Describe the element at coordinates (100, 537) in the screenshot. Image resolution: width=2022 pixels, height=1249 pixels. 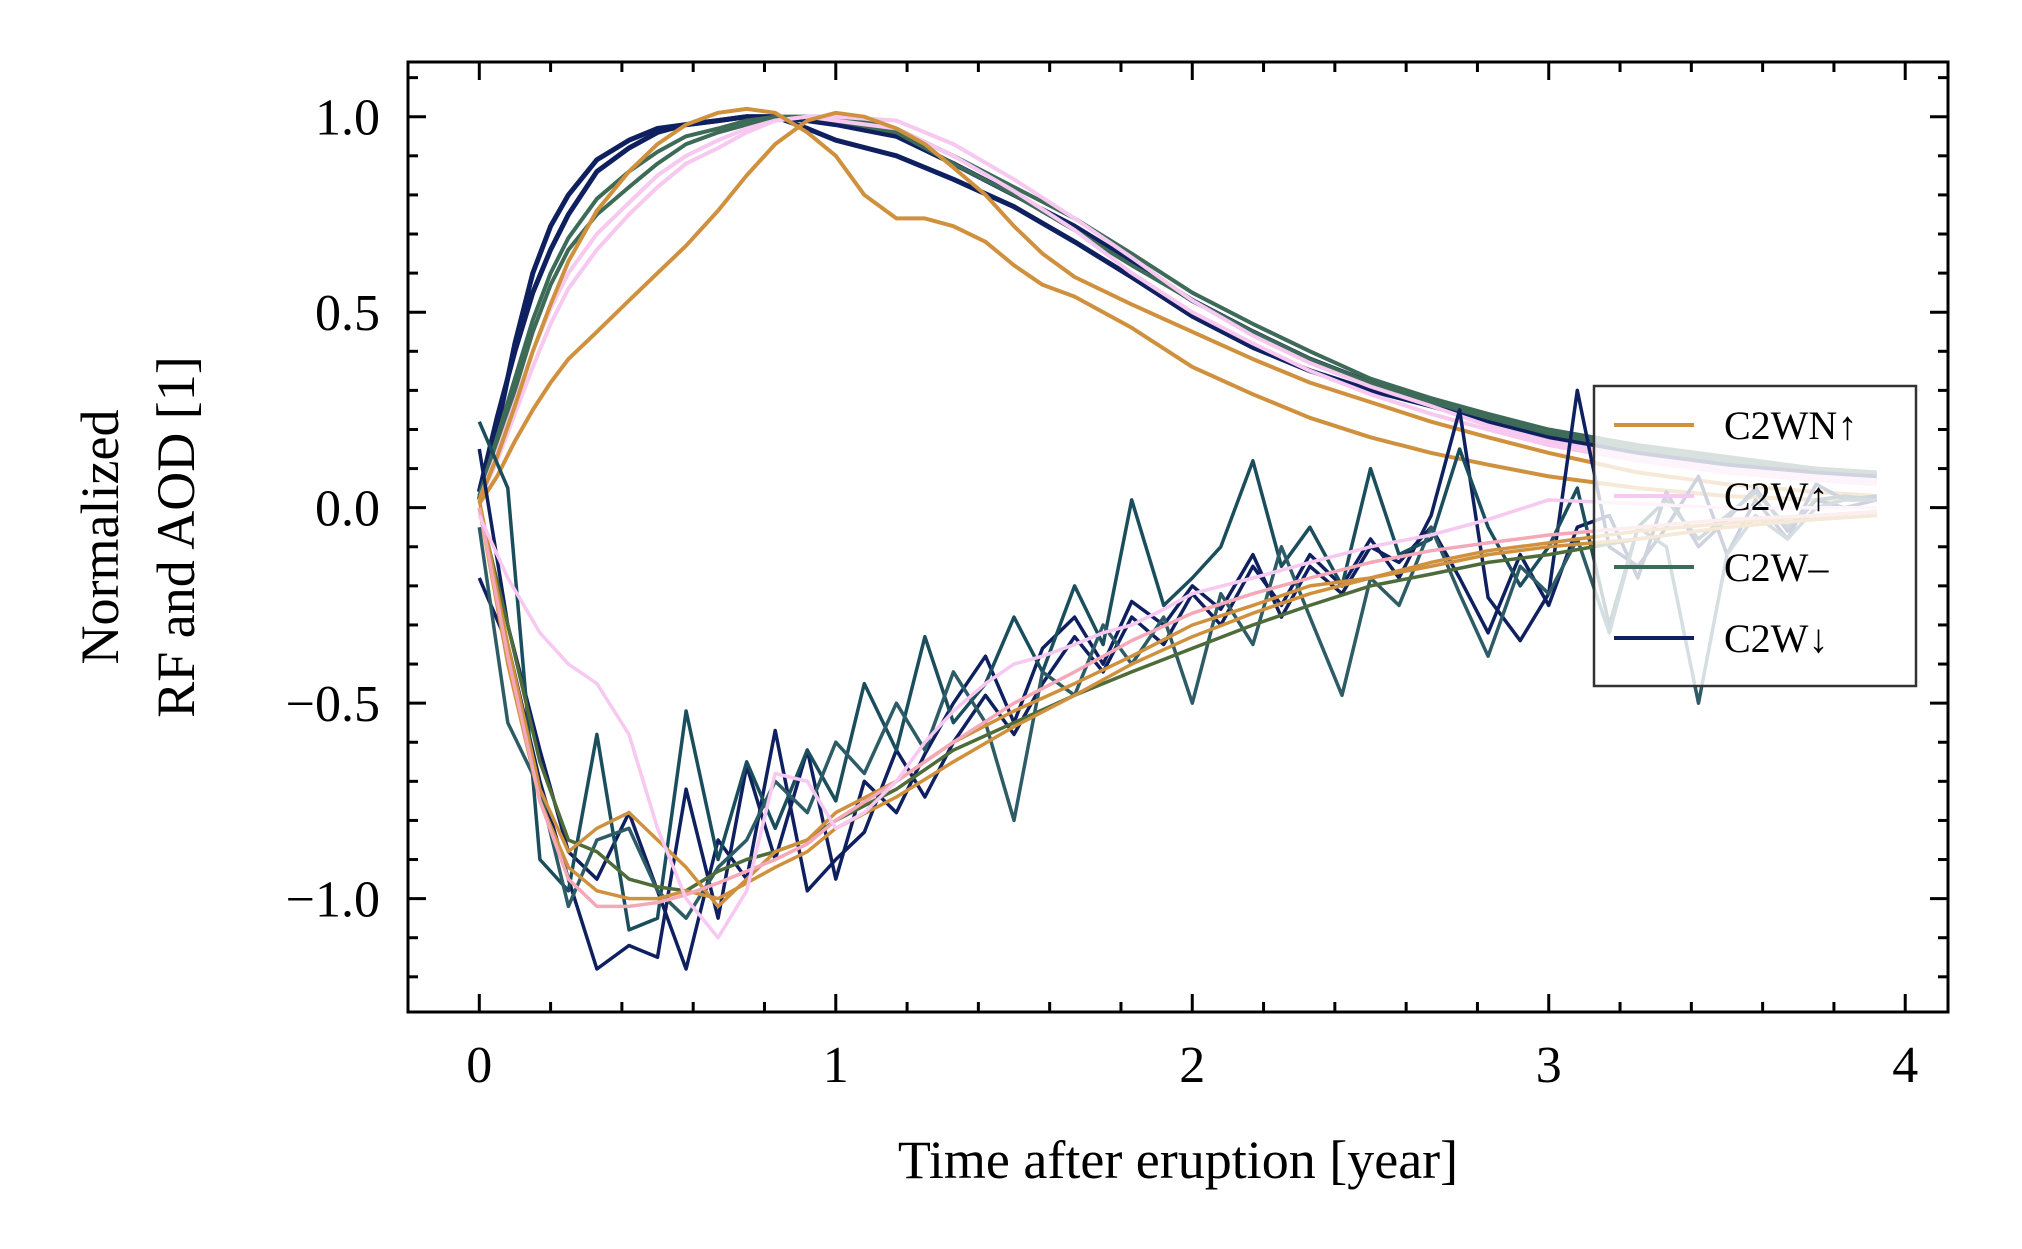
I see `y-axis-title-line1: Normalized` at that location.